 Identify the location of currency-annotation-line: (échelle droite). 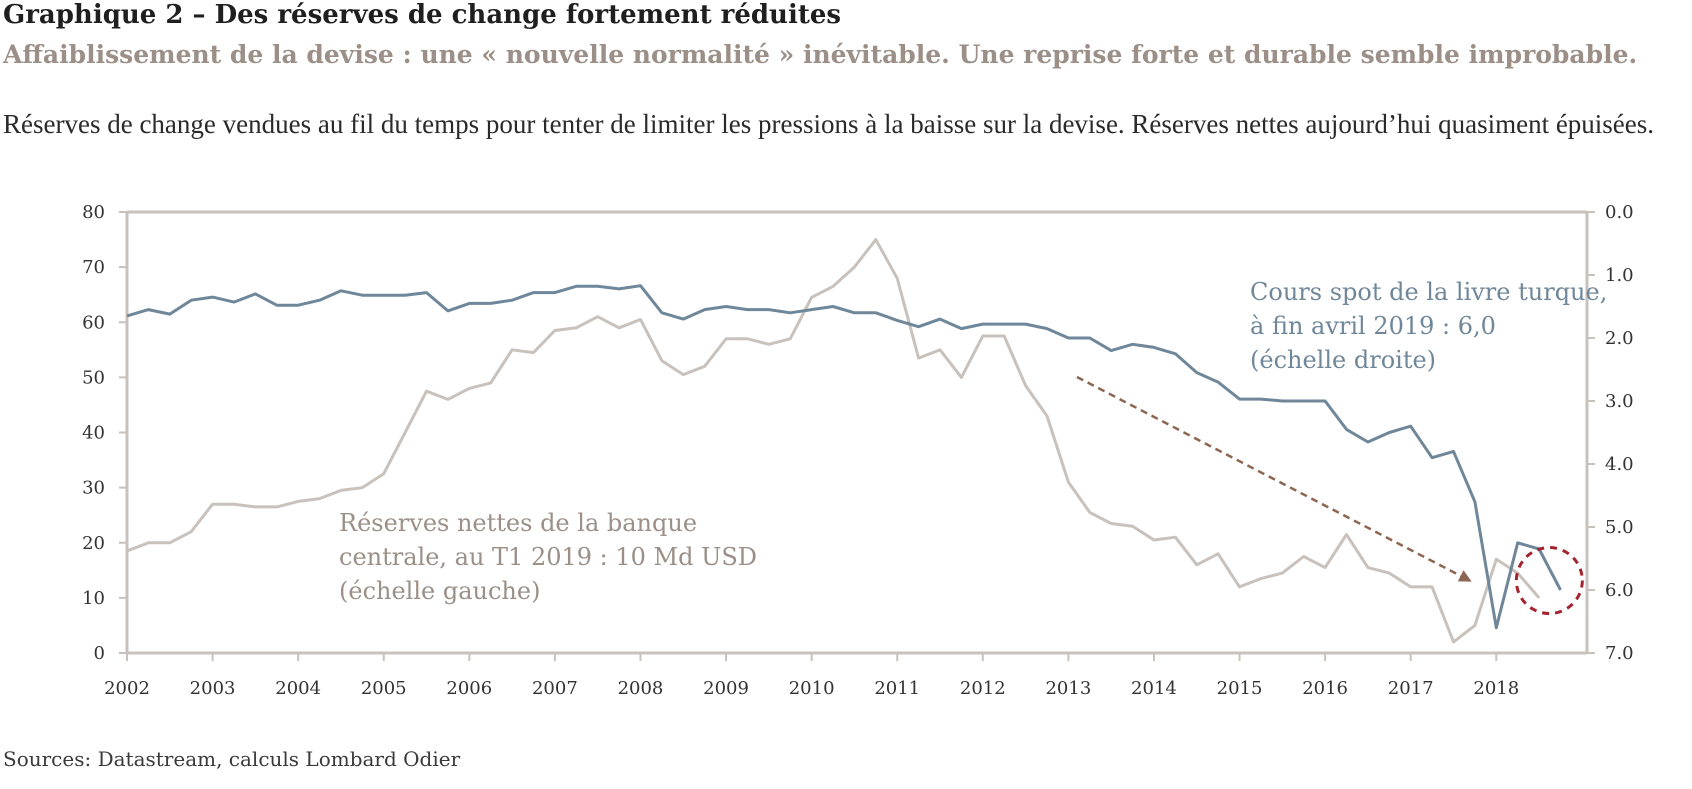
(1343, 360).